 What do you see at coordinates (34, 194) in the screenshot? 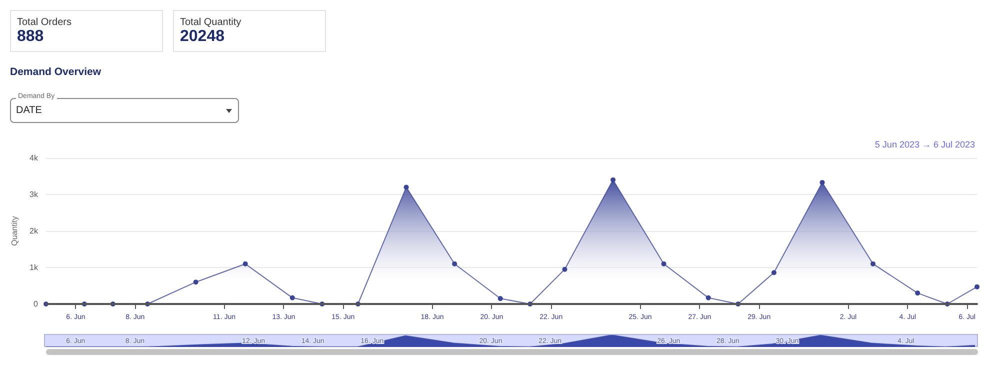
I see `y-tick-label: 3k` at bounding box center [34, 194].